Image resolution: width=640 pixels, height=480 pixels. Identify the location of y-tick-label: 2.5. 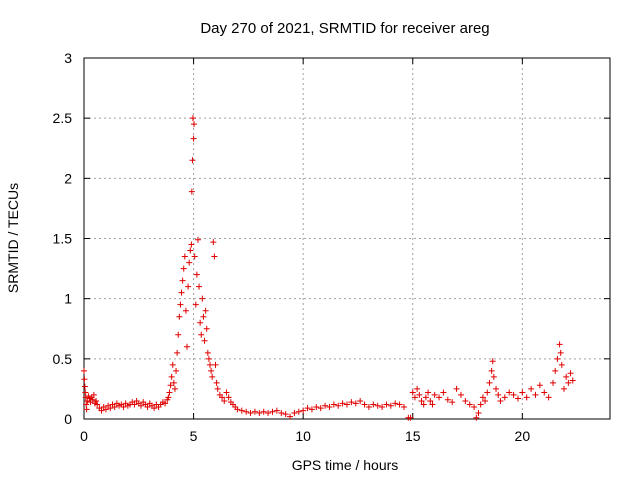
(63, 118).